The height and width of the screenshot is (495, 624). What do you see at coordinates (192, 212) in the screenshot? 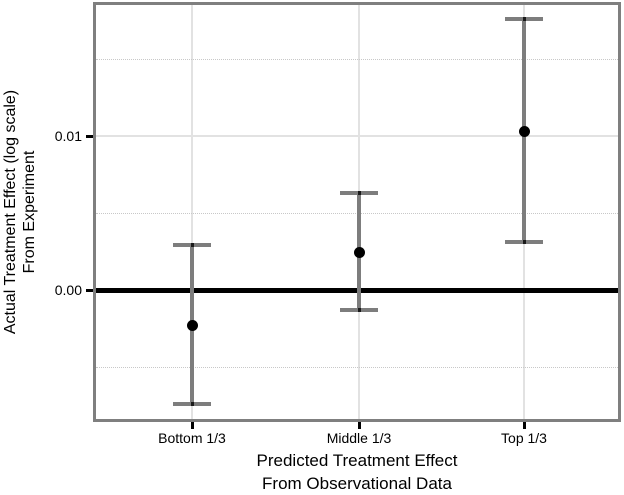
I see `gridline-vertical` at bounding box center [192, 212].